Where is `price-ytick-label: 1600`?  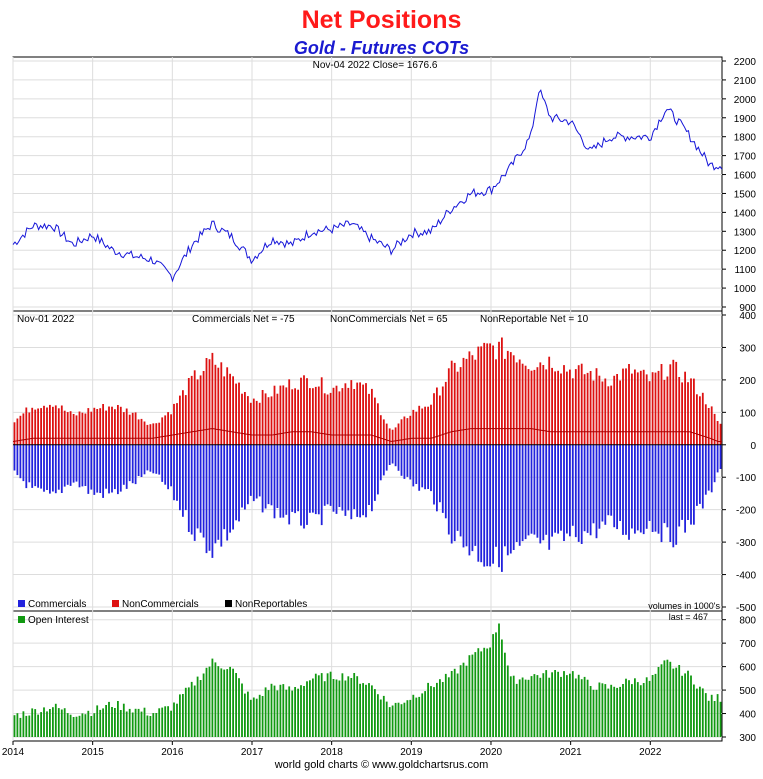 price-ytick-label: 1600 is located at coordinates (745, 176).